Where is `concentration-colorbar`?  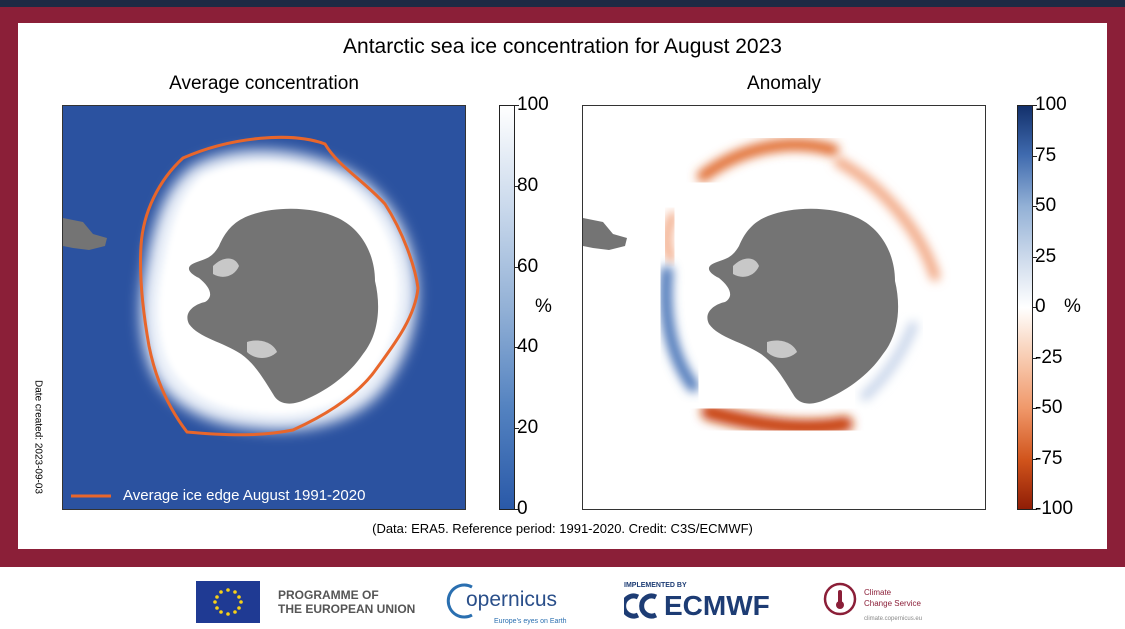 concentration-colorbar is located at coordinates (507, 307).